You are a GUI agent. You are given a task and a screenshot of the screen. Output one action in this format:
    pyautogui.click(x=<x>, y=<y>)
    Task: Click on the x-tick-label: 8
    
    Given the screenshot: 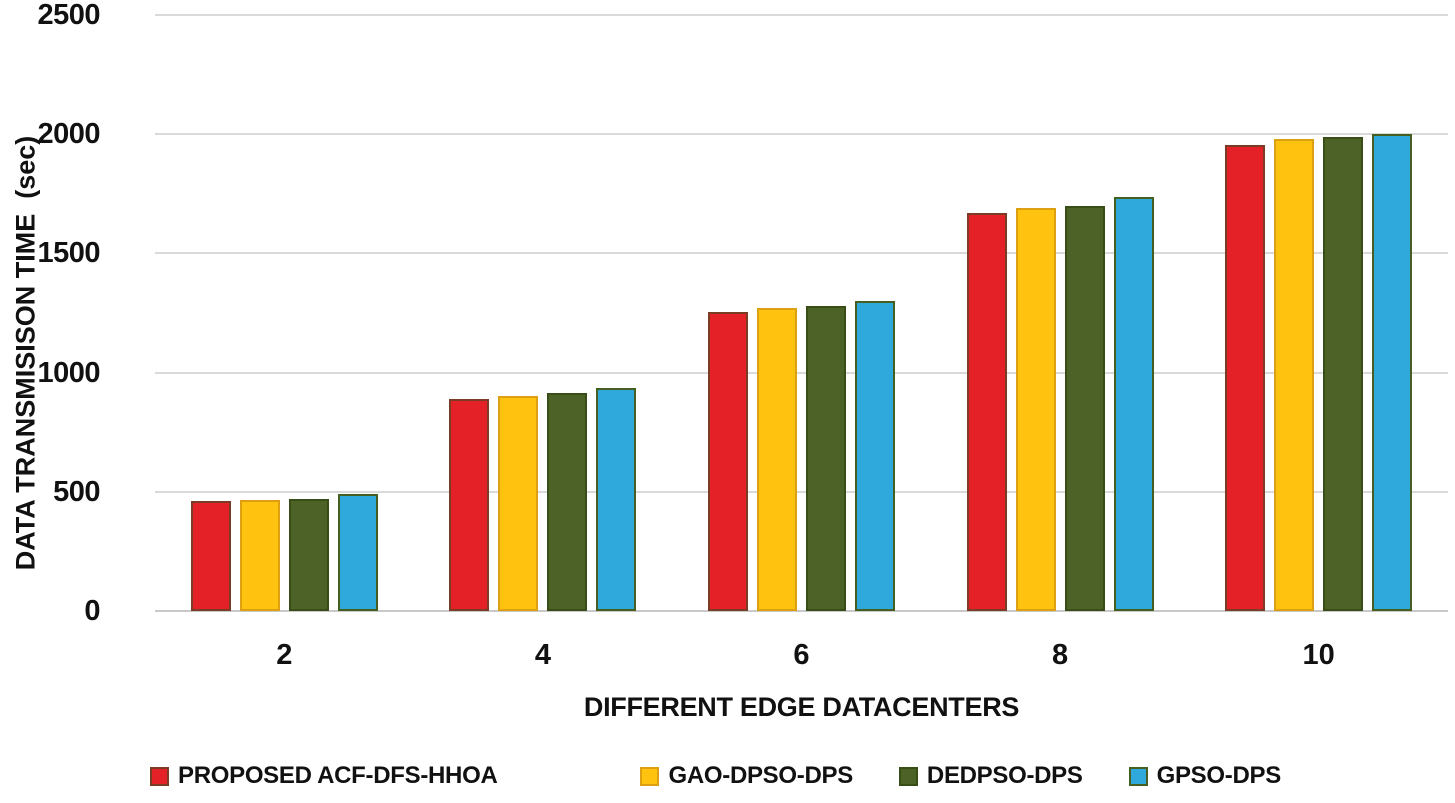 What is the action you would take?
    pyautogui.click(x=1060, y=655)
    